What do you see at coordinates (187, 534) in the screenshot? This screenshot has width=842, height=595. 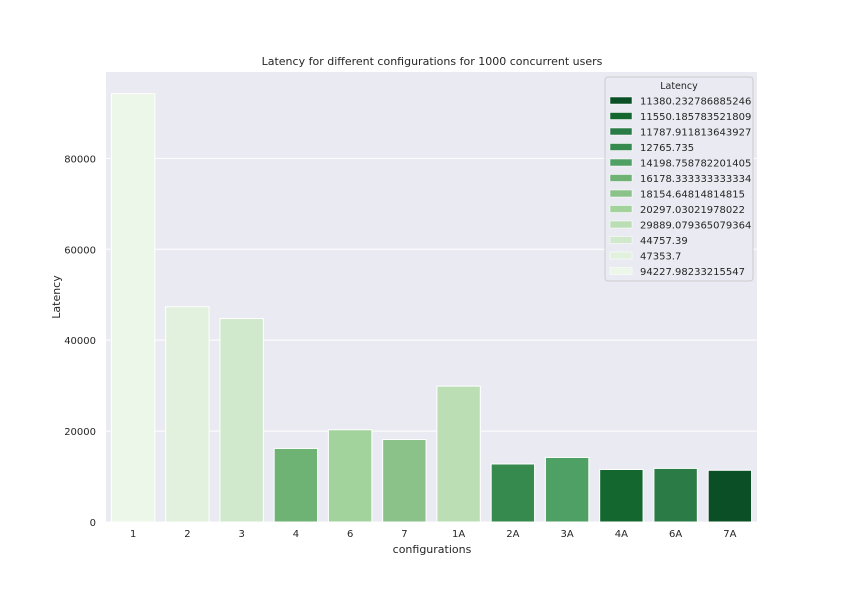 I see `x-tick-label: 2` at bounding box center [187, 534].